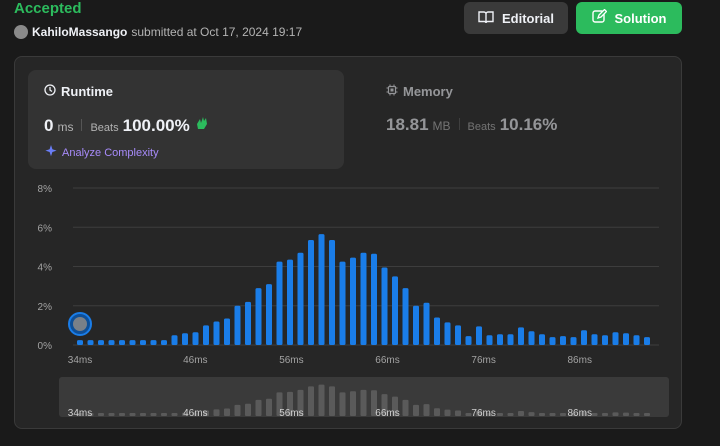 The width and height of the screenshot is (720, 446). I want to click on overview-tick-label: 46ms, so click(195, 413).